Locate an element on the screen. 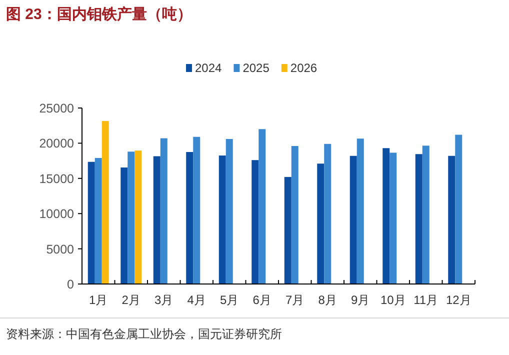 The image size is (509, 355). x-tick-label: 11月 is located at coordinates (426, 300).